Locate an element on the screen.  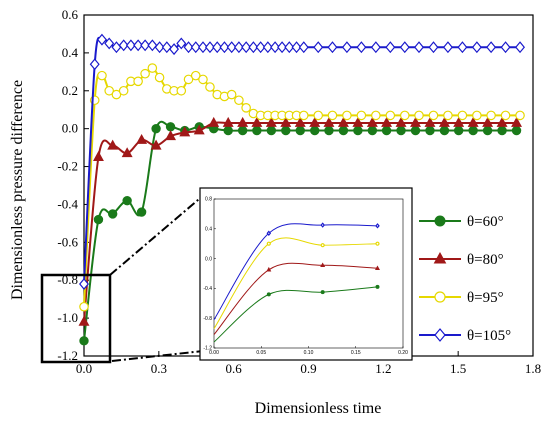
y-tick-label: -0.6 is located at coordinates (67, 241).